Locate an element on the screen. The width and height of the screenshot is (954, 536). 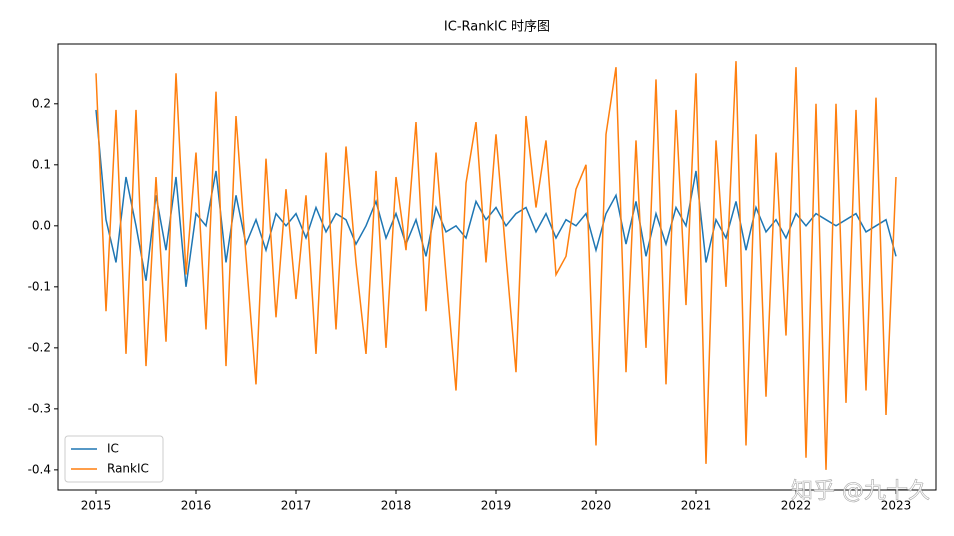
x-tick-label: 2015 is located at coordinates (96, 506).